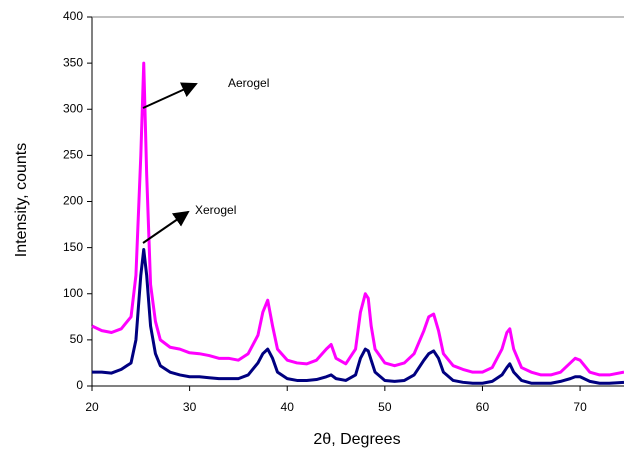 This screenshot has width=624, height=451. Describe the element at coordinates (73, 293) in the screenshot. I see `y-tick-label: 100` at that location.